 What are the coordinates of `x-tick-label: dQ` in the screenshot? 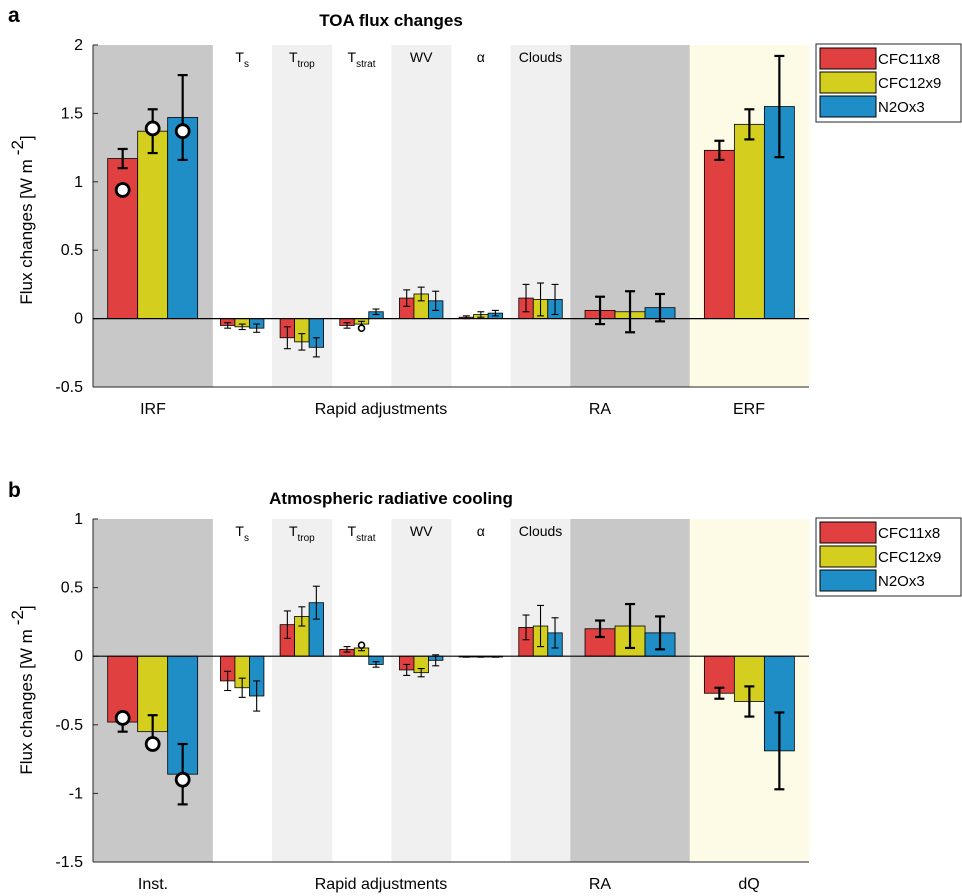 It's located at (748, 884).